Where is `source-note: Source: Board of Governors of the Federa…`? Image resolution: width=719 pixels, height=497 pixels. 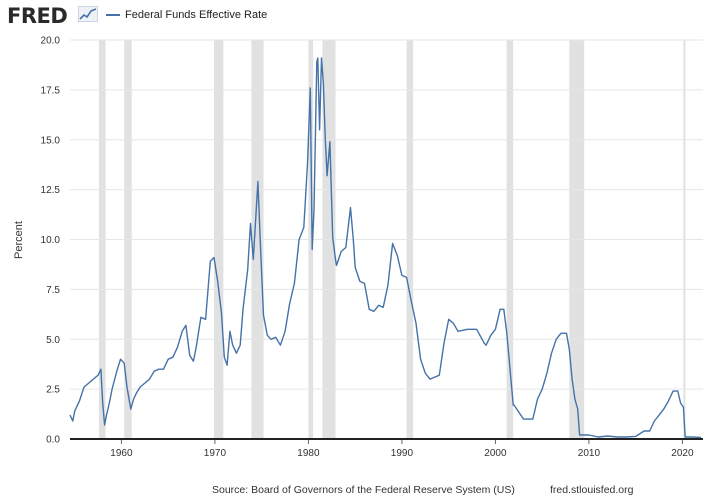
source-note: Source: Board of Governors of the Federa… is located at coordinates (363, 490).